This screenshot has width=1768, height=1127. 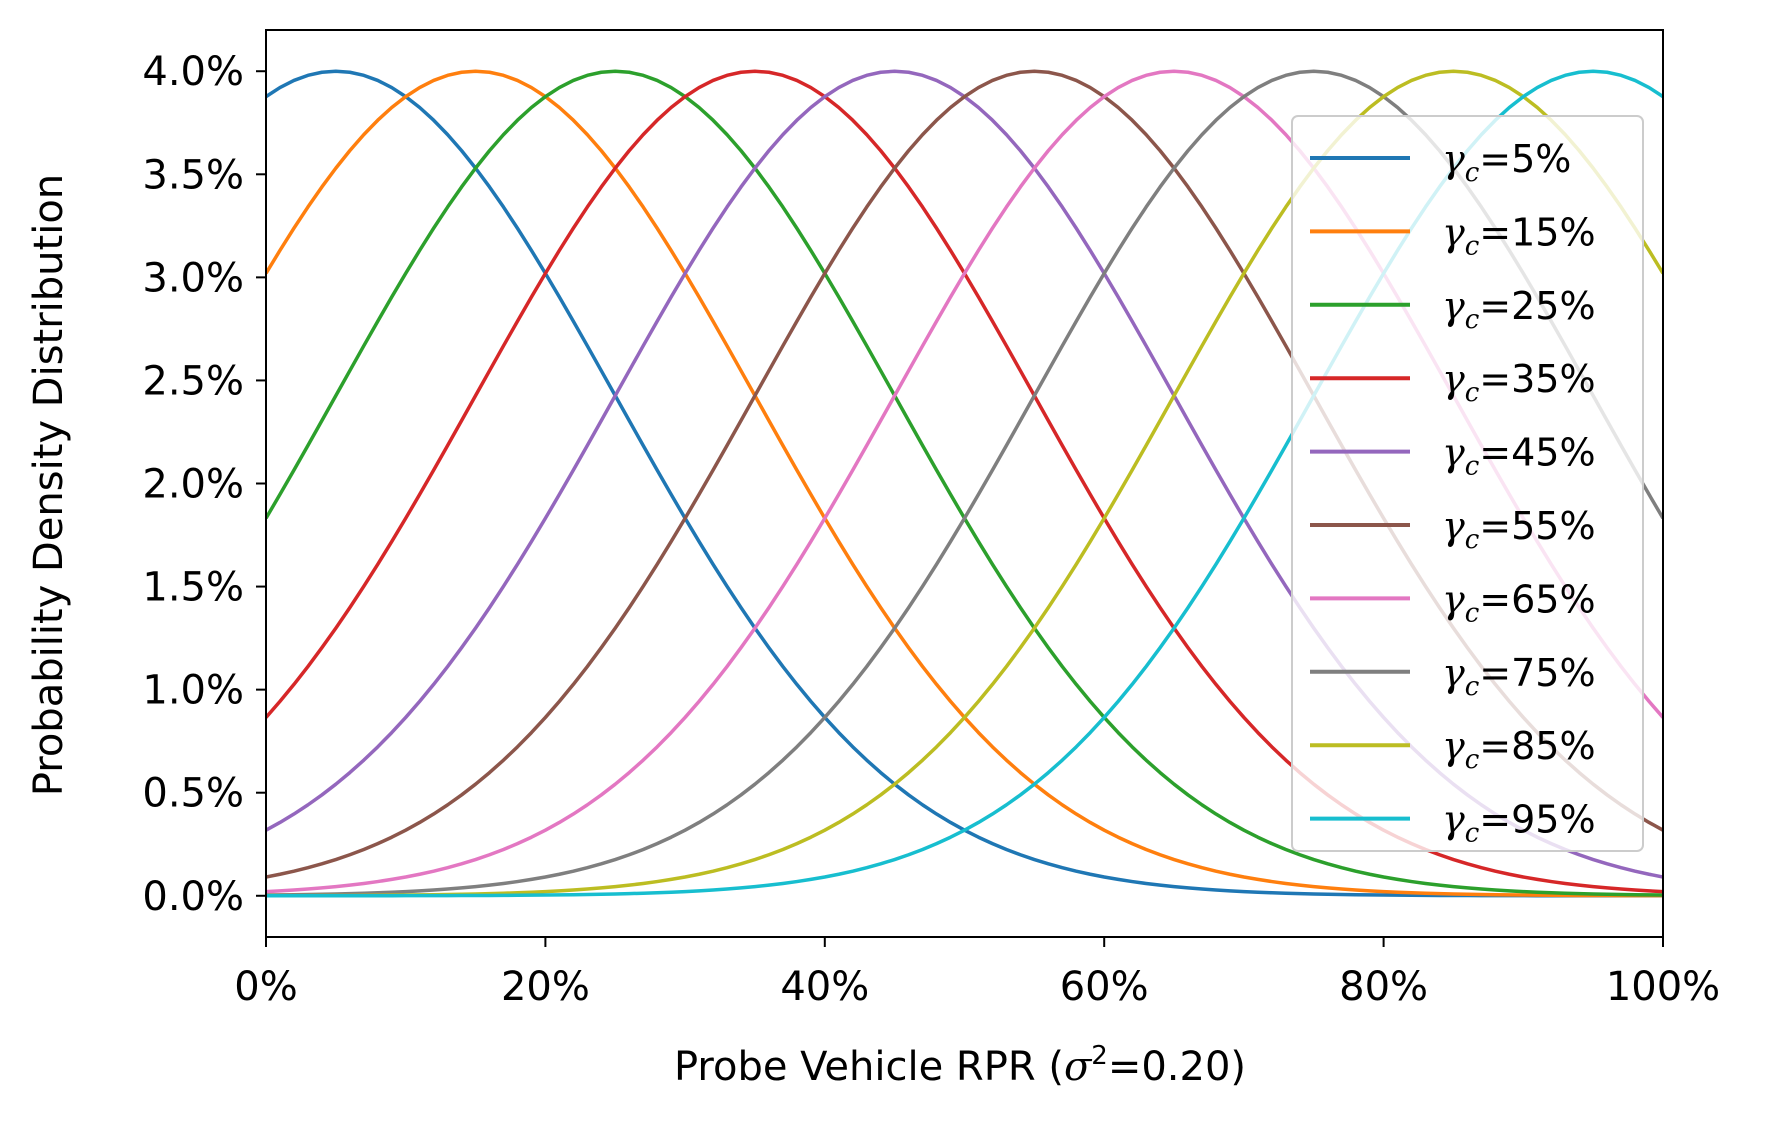 What do you see at coordinates (193, 588) in the screenshot?
I see `y-tick-label: 1.5%` at bounding box center [193, 588].